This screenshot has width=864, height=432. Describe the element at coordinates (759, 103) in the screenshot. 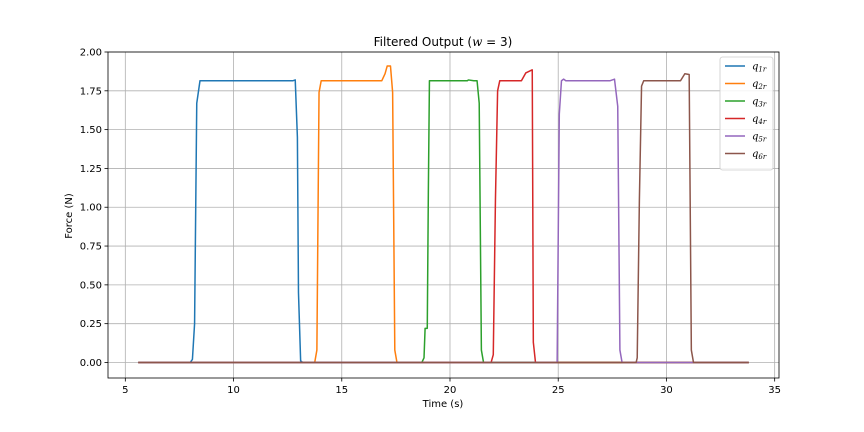

I see `legend-label-q3r: q3r` at that location.